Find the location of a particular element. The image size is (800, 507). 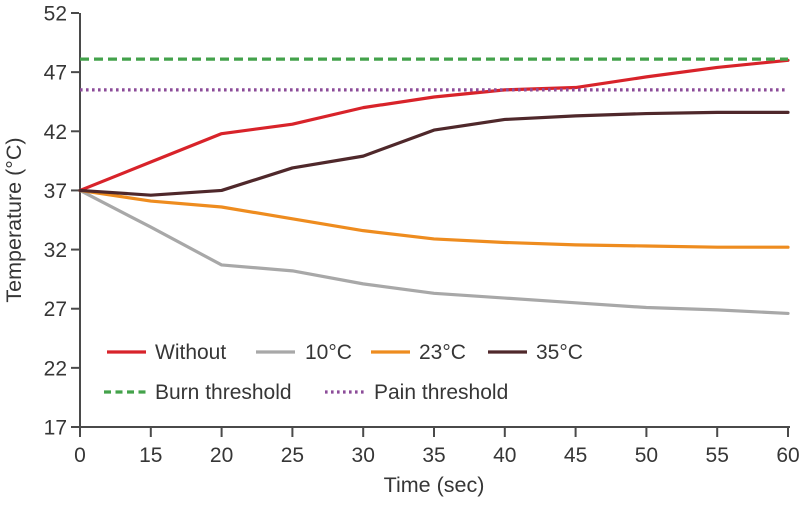

y-tick-label: 22 is located at coordinates (55, 368).